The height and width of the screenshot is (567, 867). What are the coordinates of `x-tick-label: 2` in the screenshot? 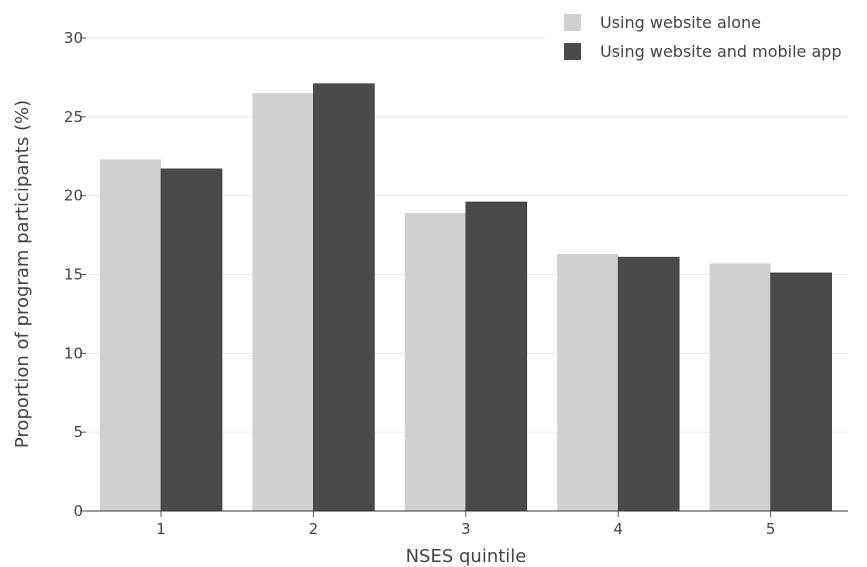 It's located at (314, 529).